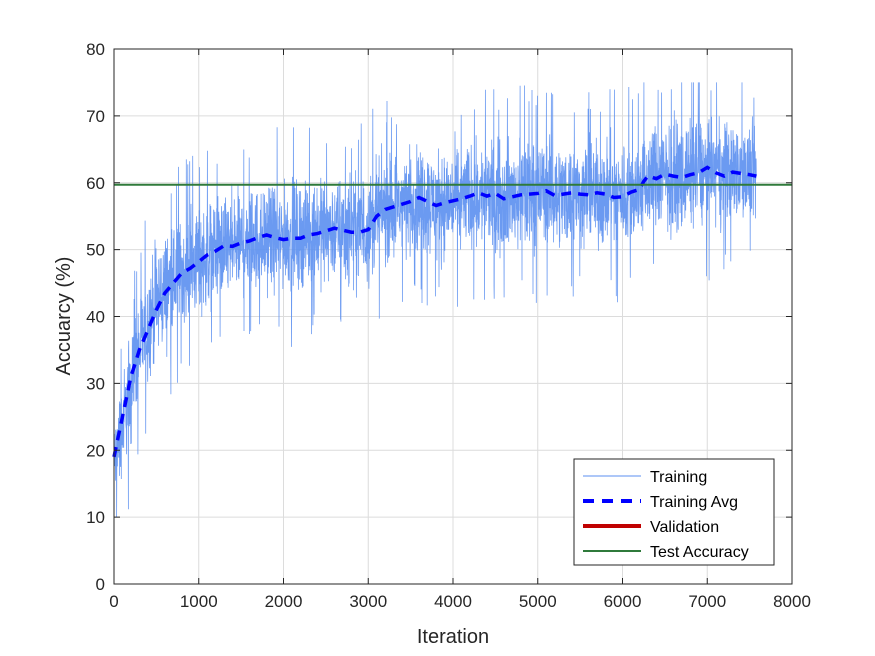 The width and height of the screenshot is (875, 656). I want to click on x-tick-label: 2000, so click(284, 601).